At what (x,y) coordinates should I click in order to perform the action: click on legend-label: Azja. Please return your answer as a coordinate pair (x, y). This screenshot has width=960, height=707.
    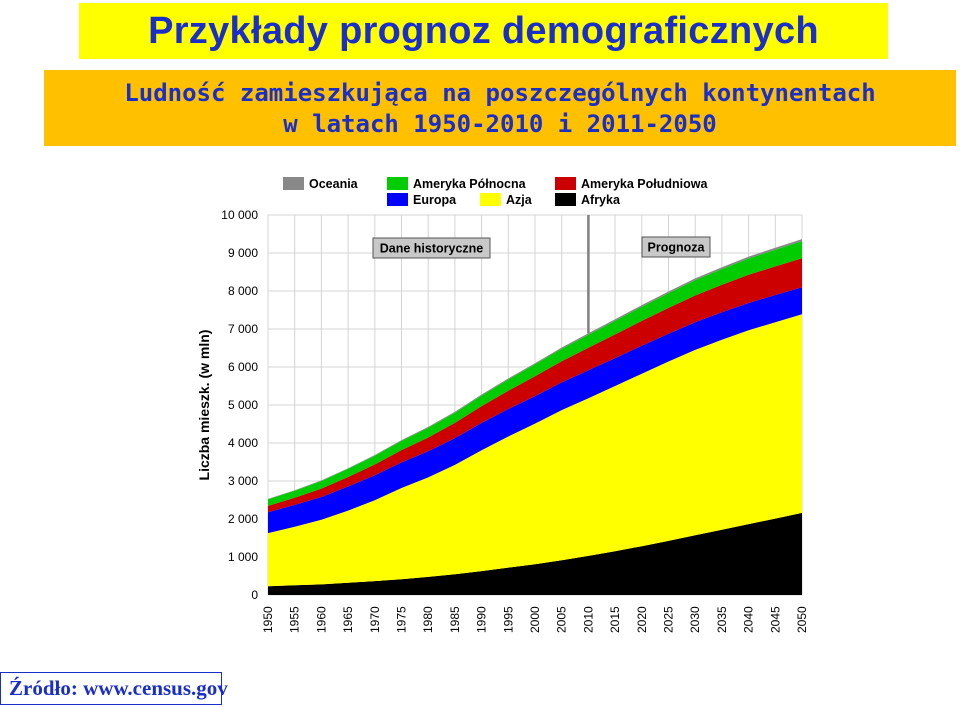
    Looking at the image, I should click on (519, 200).